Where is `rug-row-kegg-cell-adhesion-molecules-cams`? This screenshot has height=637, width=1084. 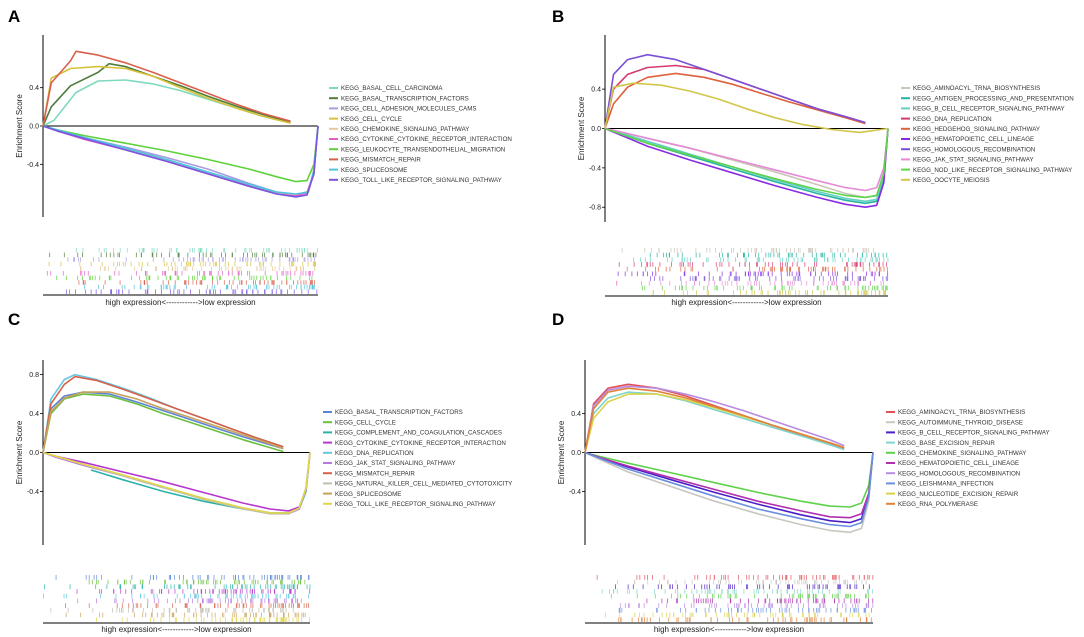
rug-row-kegg-cell-adhesion-molecules-cams is located at coordinates (191, 259).